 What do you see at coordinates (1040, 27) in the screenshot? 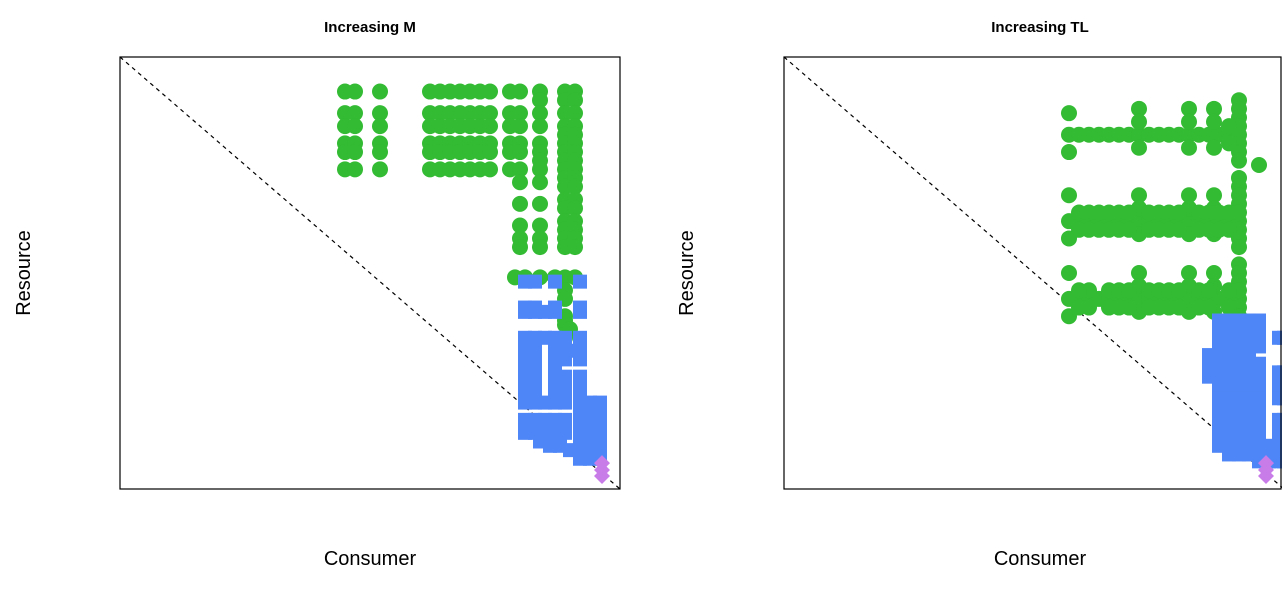
I see `chart-title: Increasing TL` at bounding box center [1040, 27].